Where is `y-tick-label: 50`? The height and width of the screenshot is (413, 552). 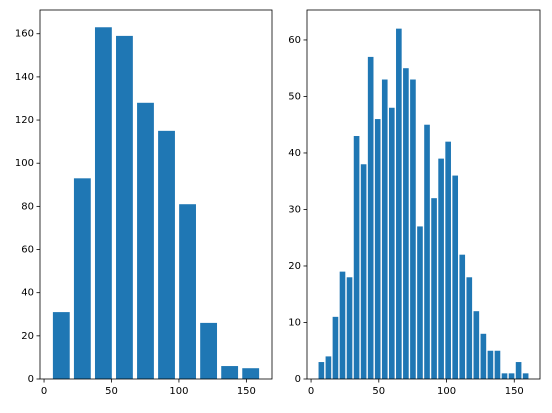
y-tick-label: 50 is located at coordinates (294, 96).